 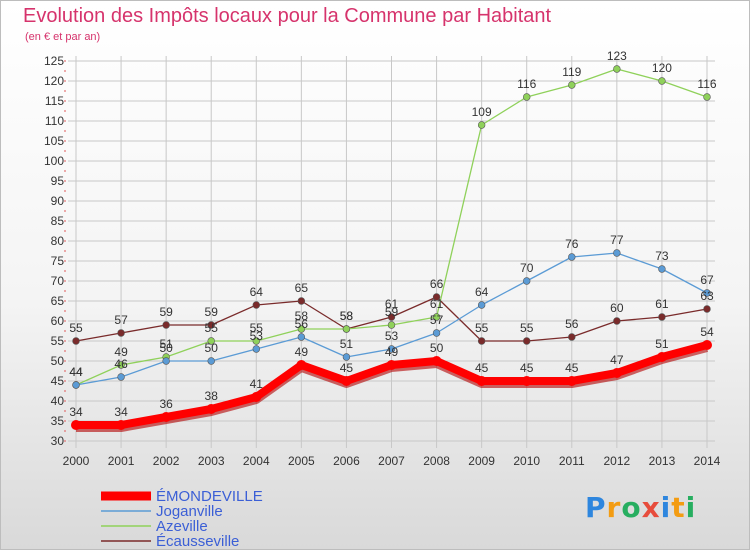 I want to click on y-tick-label: 125, so click(x=54, y=61).